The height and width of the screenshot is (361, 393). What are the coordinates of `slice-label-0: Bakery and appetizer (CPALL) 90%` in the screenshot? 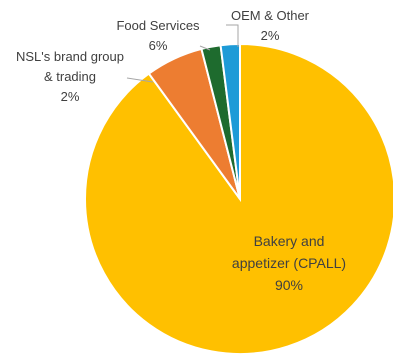 It's located at (289, 263).